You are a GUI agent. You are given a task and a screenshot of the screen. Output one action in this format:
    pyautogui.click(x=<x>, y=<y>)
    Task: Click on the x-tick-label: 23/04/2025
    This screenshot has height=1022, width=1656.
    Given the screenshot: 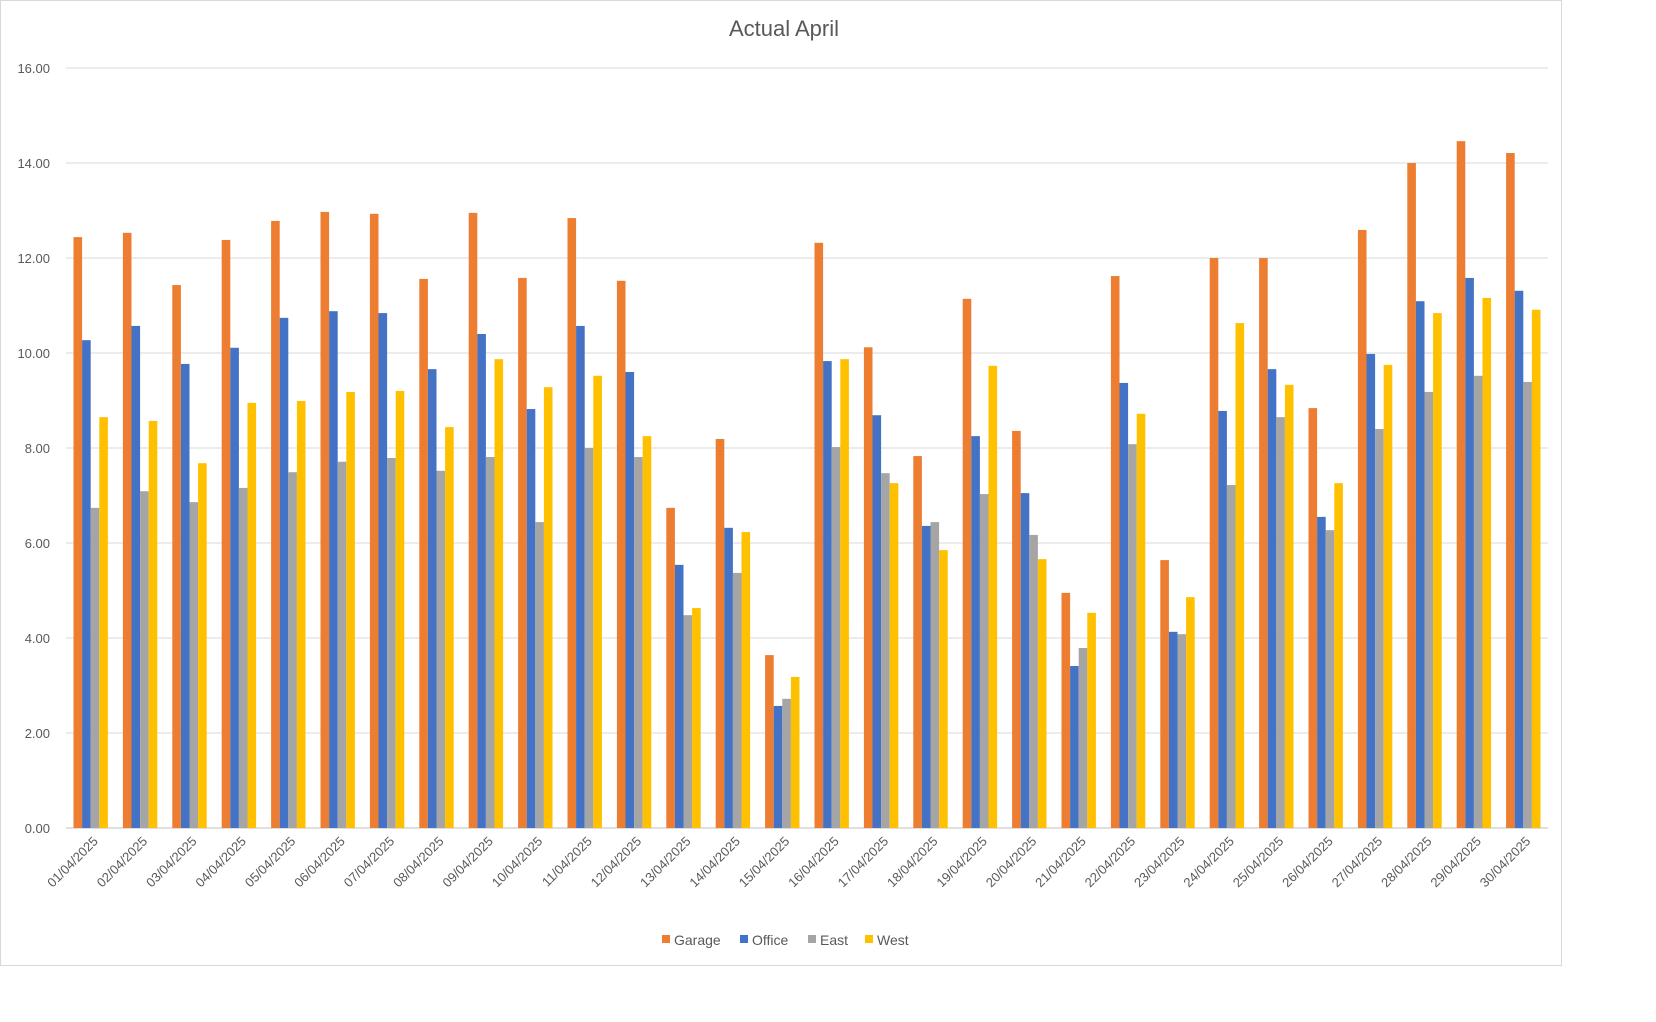 What is the action you would take?
    pyautogui.click(x=1159, y=862)
    